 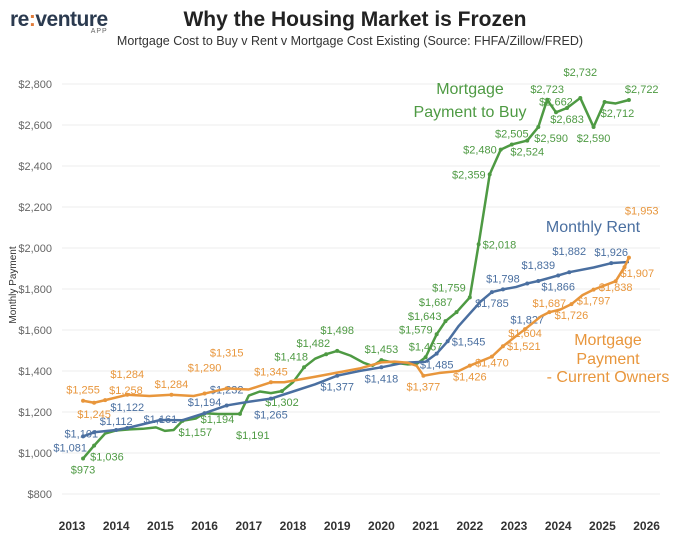 I want to click on x-tick-label: 2025, so click(x=602, y=526).